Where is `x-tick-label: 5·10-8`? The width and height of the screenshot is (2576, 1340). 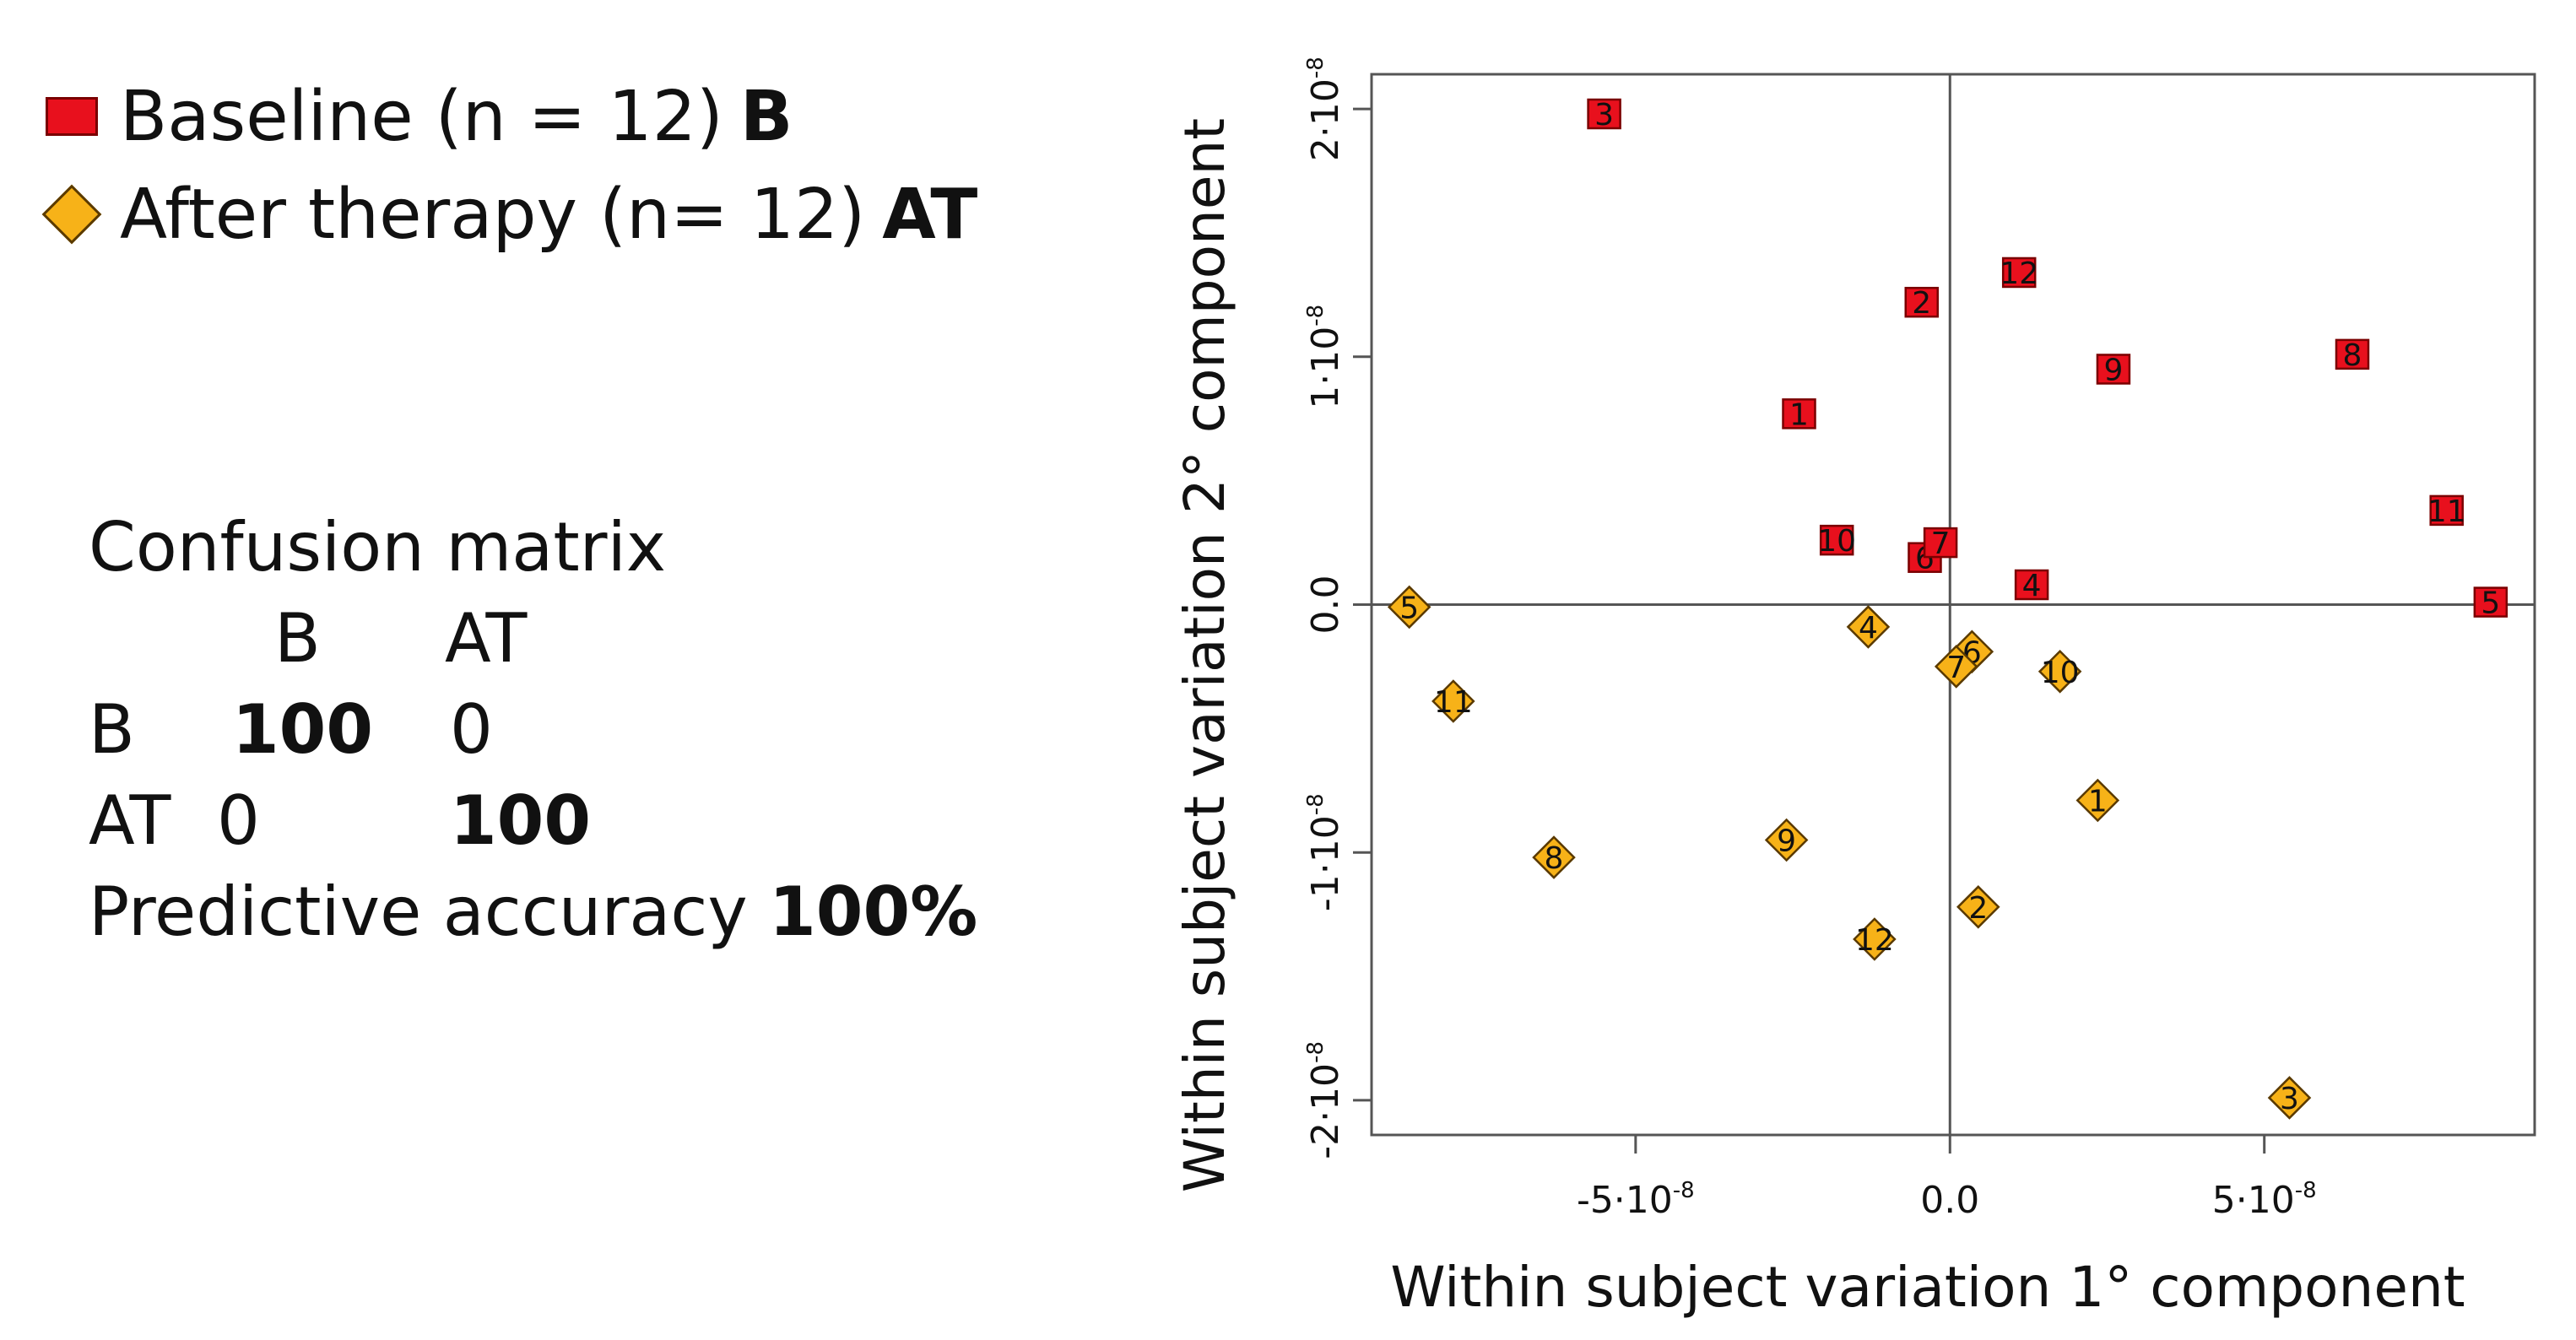
x-tick-label: 5·10-8 is located at coordinates (2264, 1200).